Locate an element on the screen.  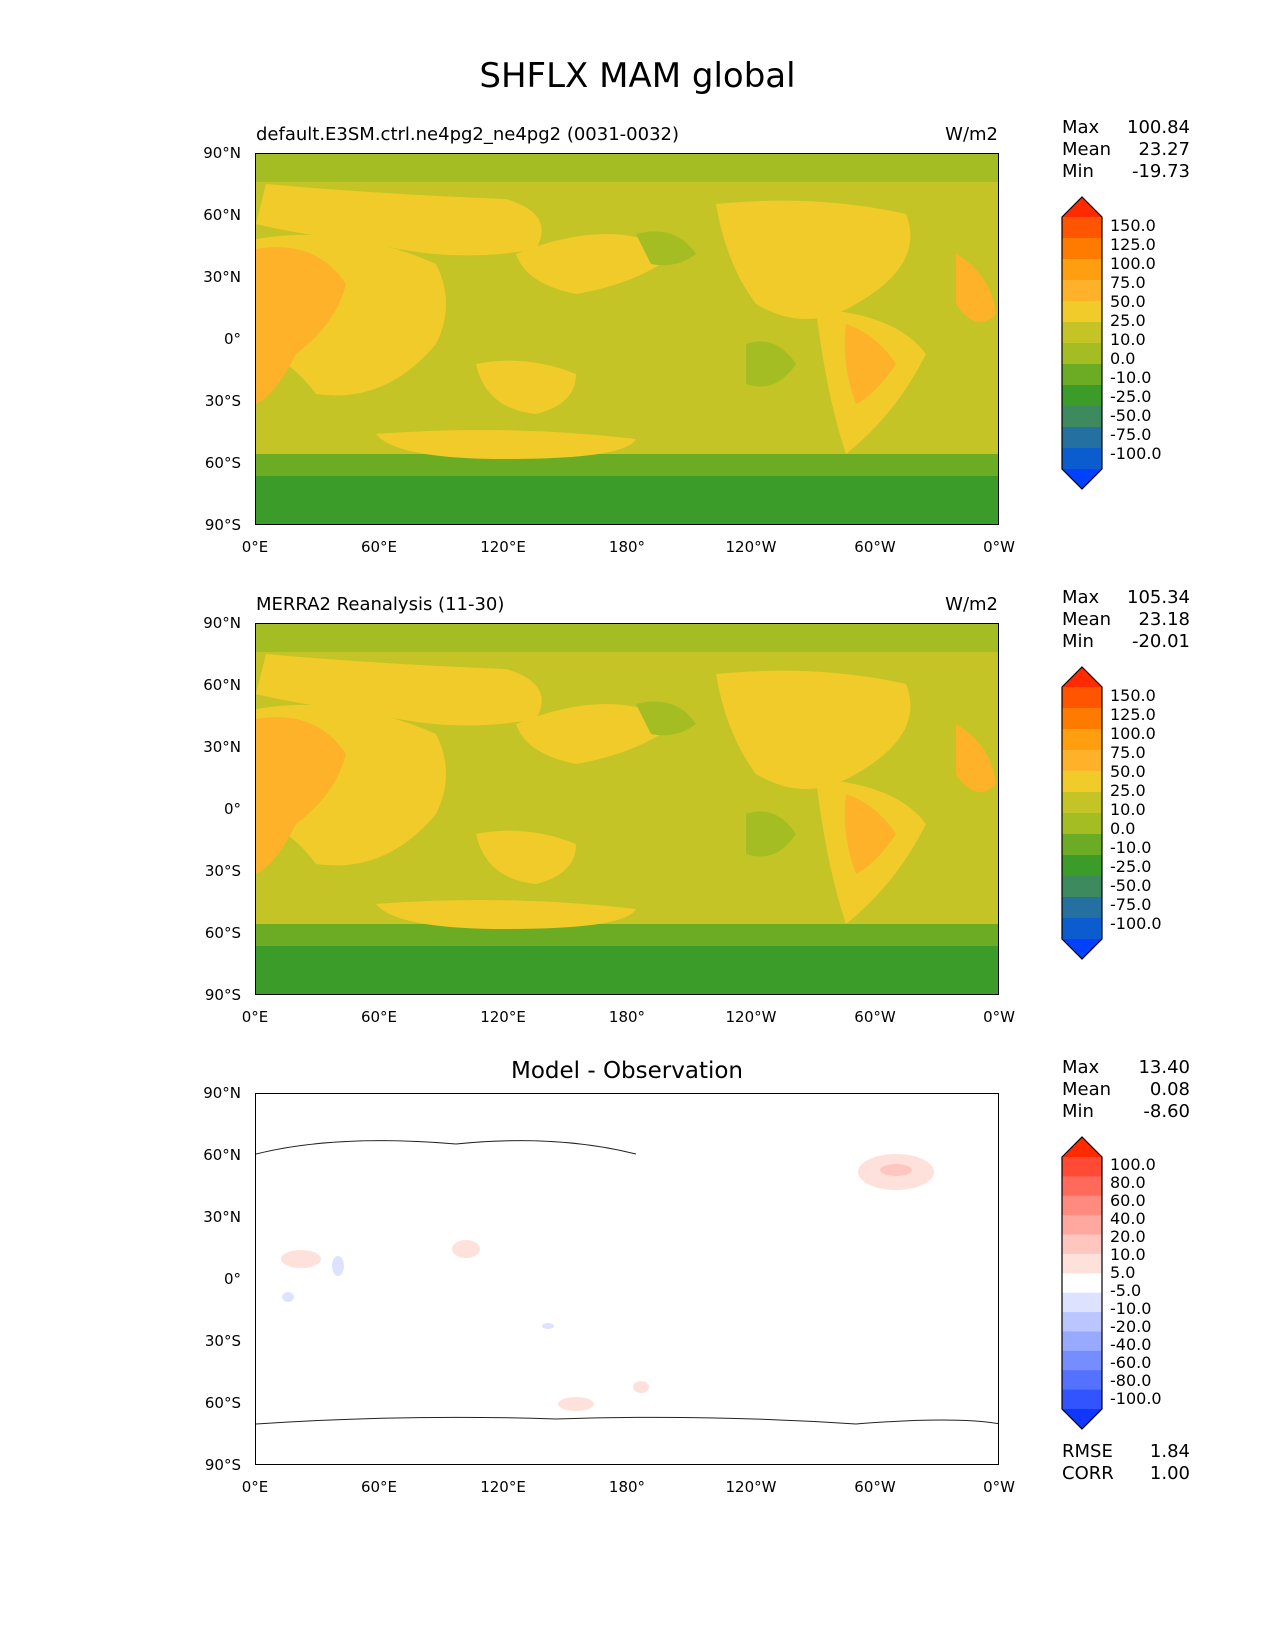
reference-map is located at coordinates (627, 809).